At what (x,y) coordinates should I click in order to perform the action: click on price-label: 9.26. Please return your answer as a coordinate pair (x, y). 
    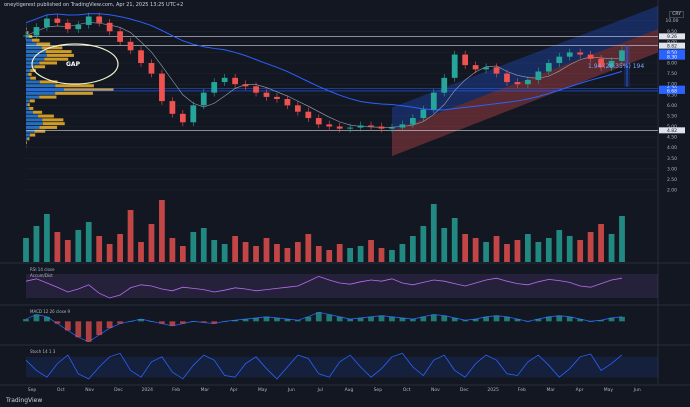
    Looking at the image, I should click on (672, 37).